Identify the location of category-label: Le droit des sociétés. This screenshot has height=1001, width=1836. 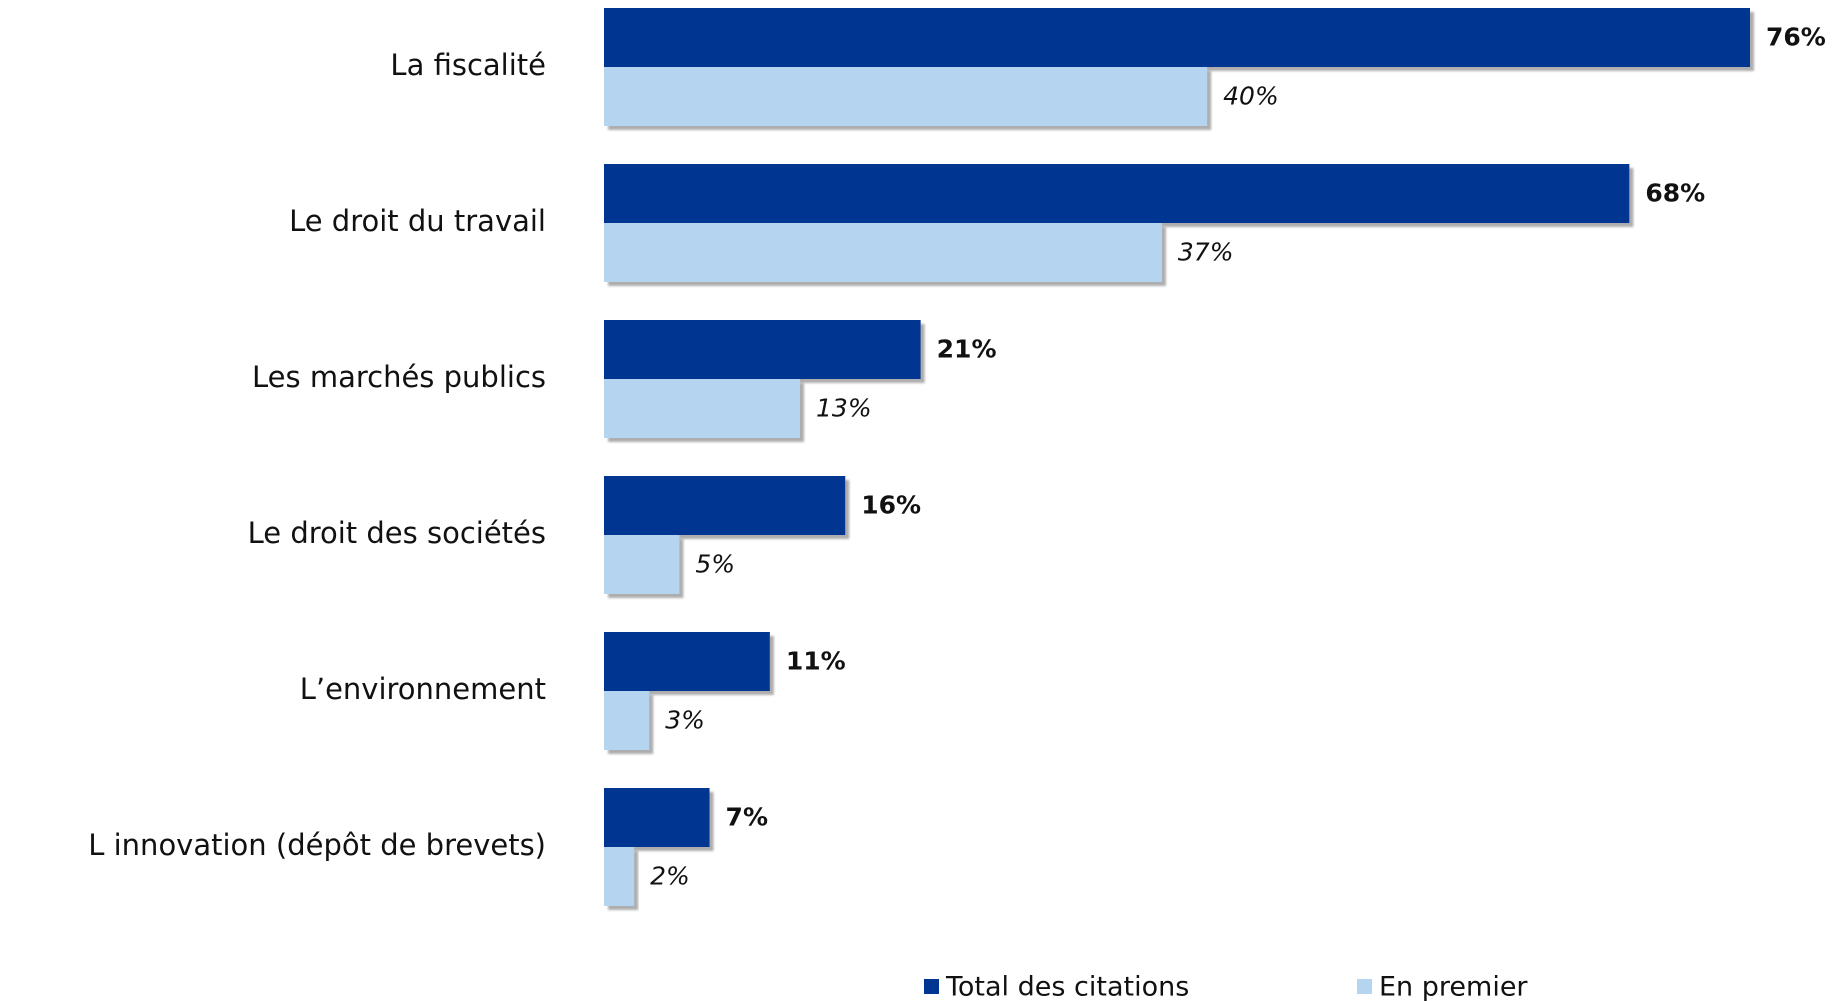
(397, 533).